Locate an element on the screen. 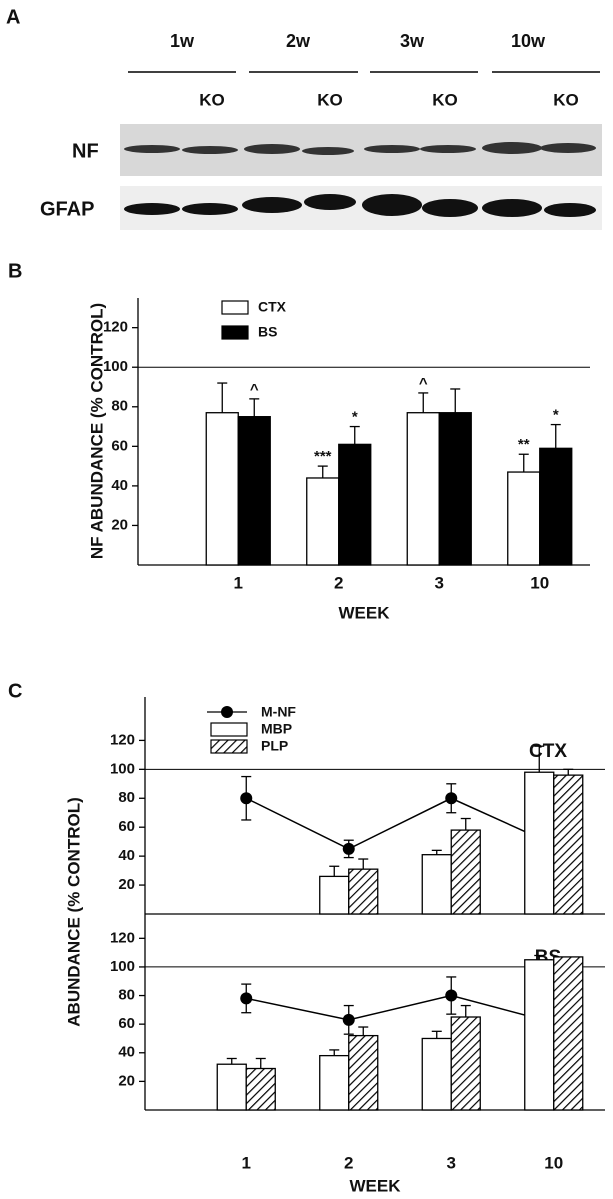  nf-bands is located at coordinates (360, 148).